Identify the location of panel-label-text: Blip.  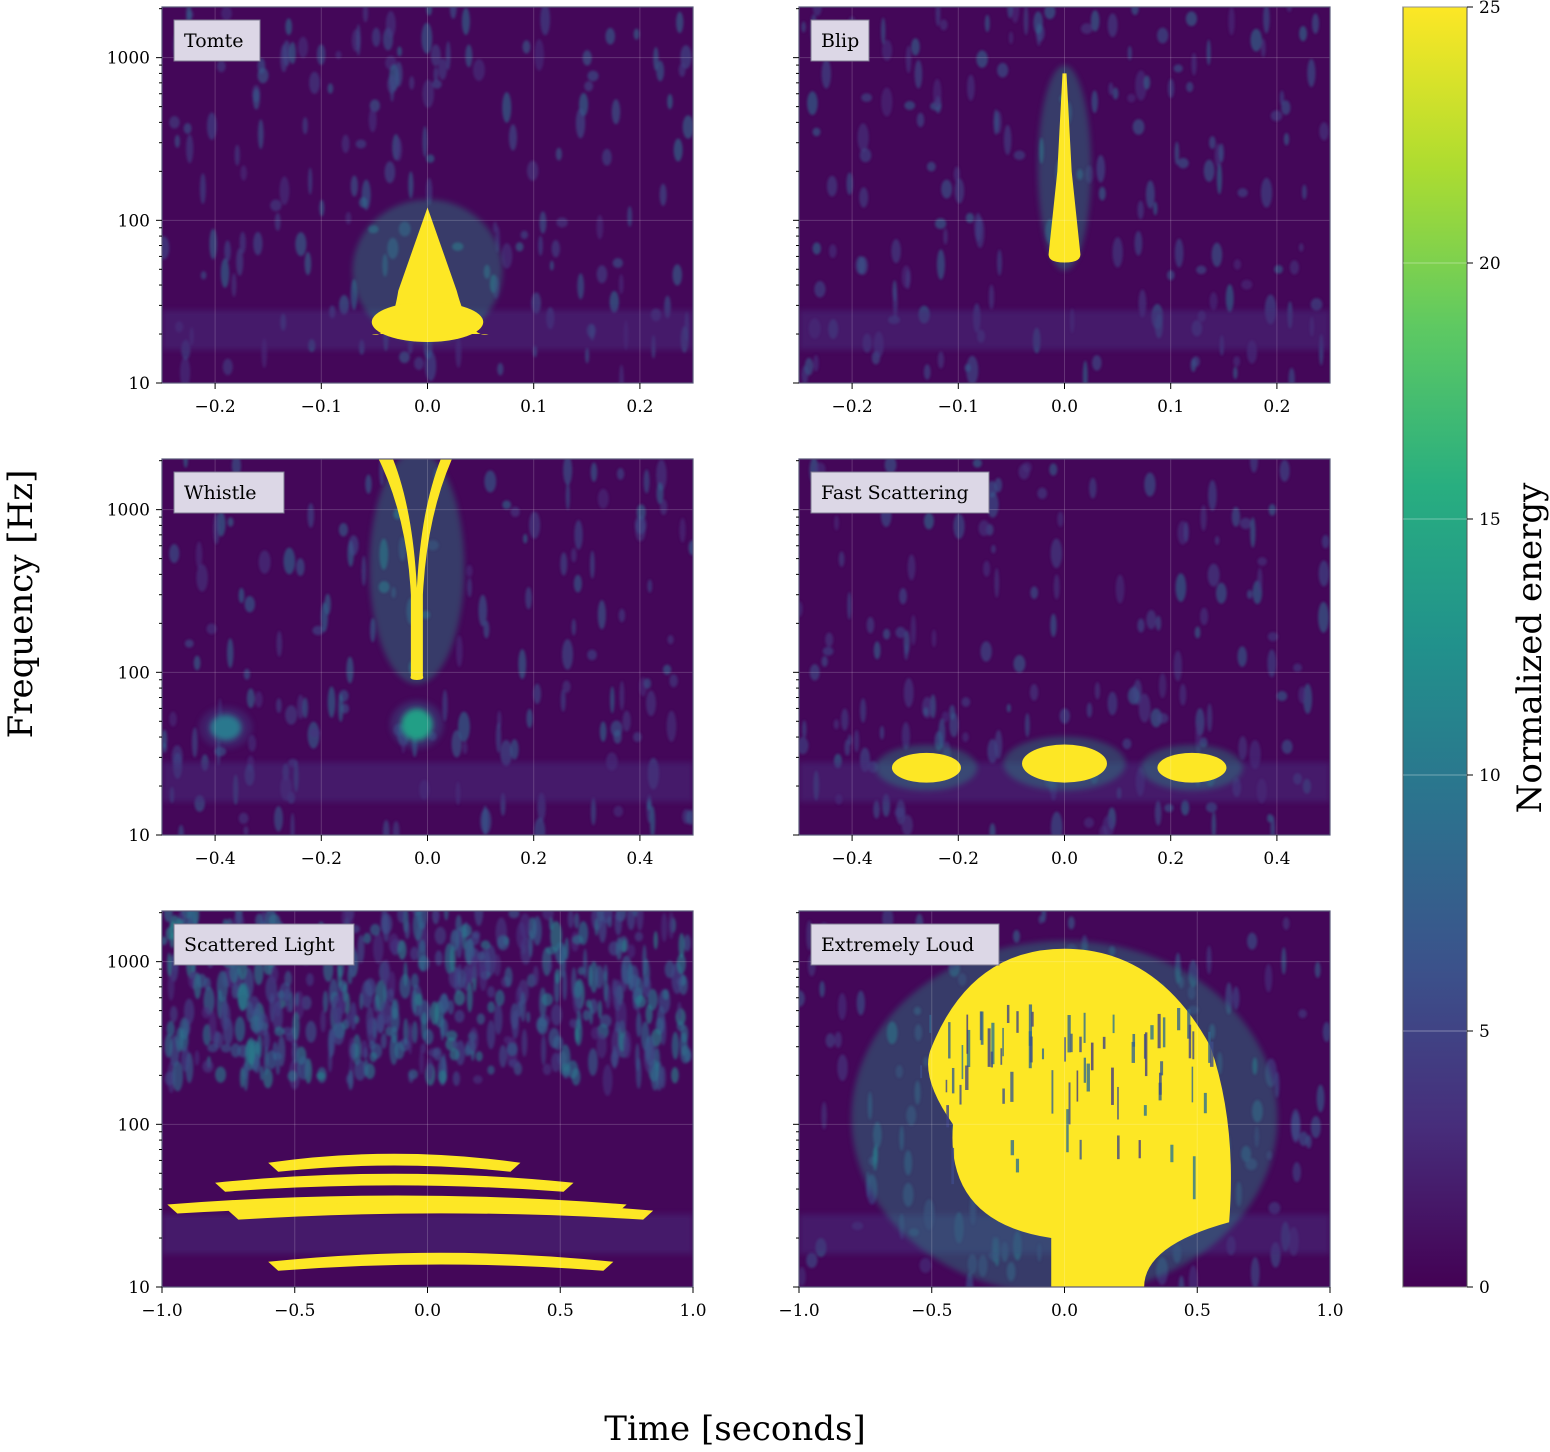
(840, 41).